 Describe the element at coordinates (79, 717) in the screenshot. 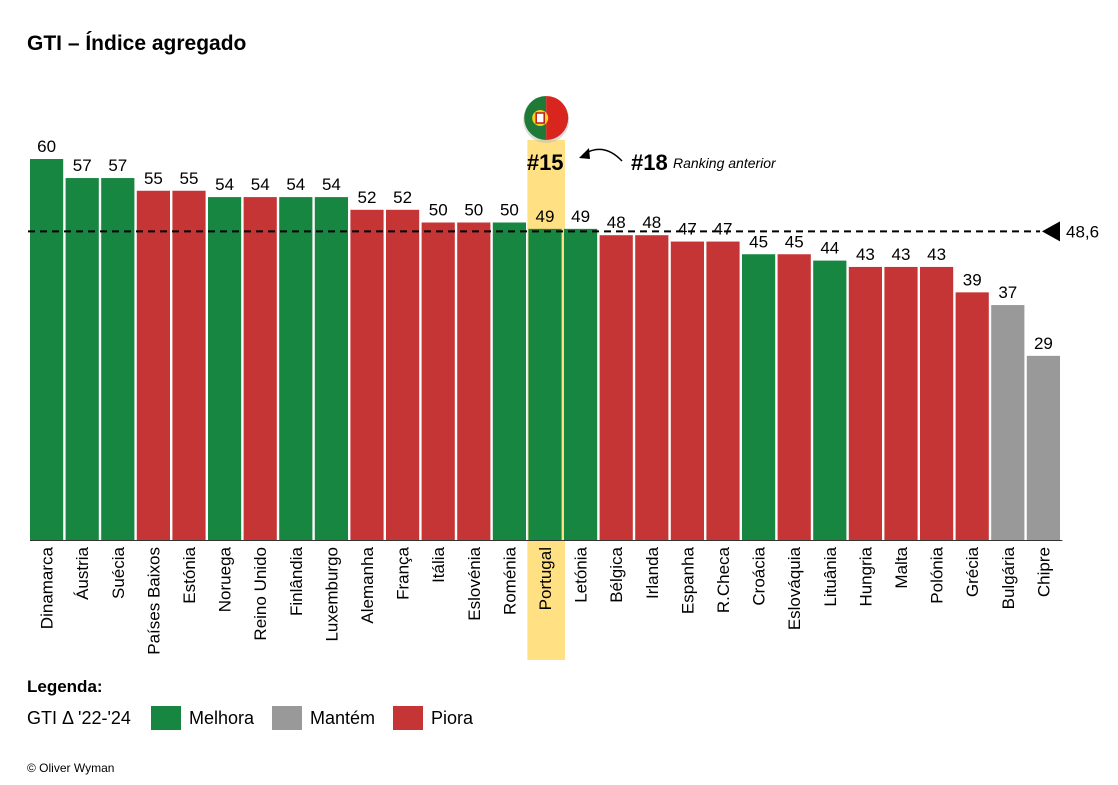

I see `legend-prefix: GTI Δ '22-'24` at that location.